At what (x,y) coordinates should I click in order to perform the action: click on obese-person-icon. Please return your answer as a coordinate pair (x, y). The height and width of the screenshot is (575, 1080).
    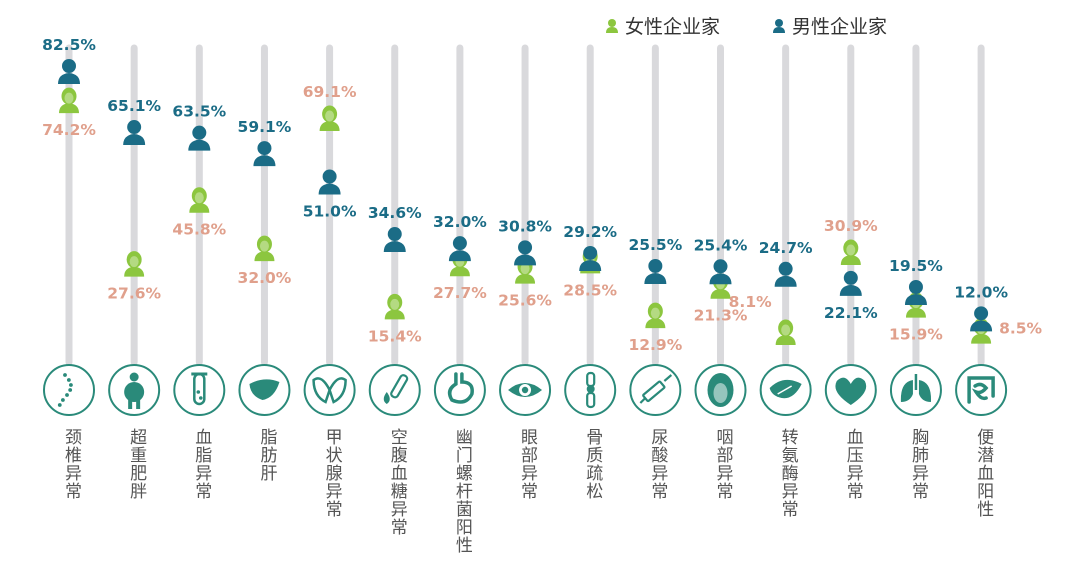
    Looking at the image, I should click on (134, 390).